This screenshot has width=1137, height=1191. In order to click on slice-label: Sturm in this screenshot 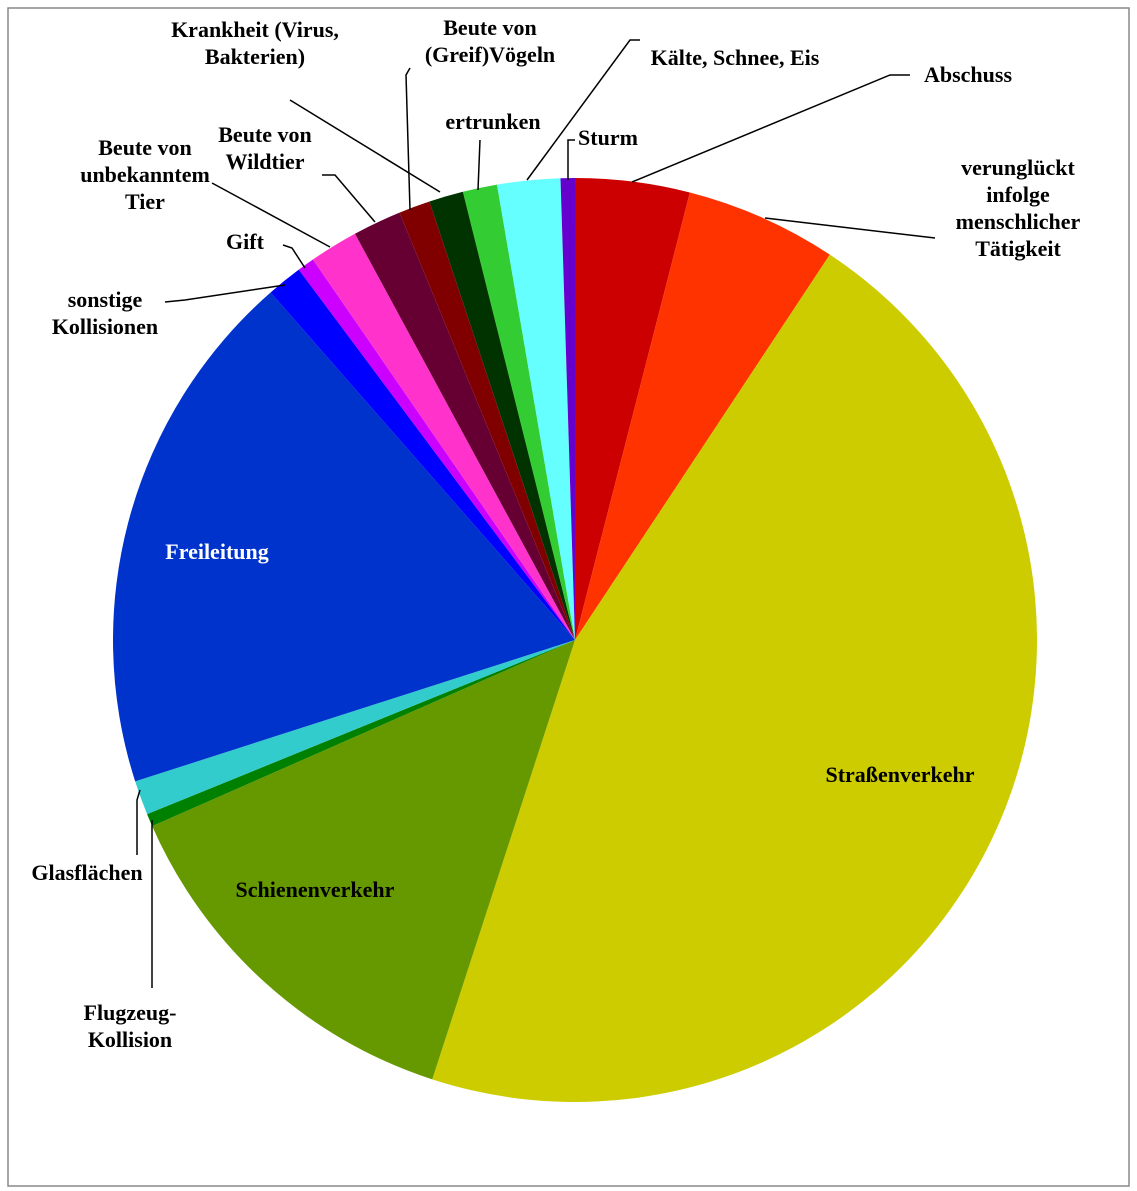, I will do `click(608, 137)`.